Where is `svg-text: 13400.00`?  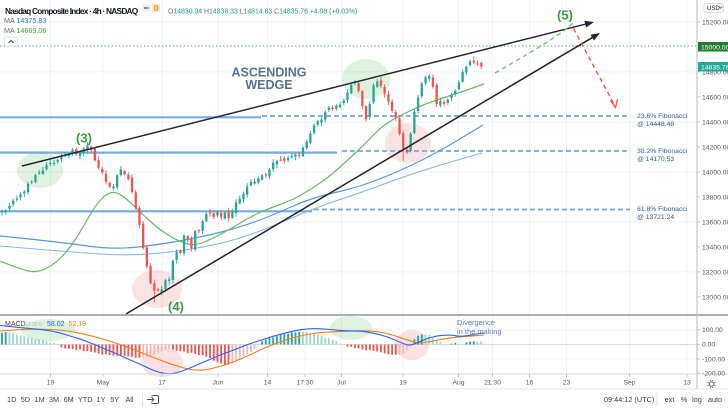
svg-text: 13400.00 is located at coordinates (715, 247).